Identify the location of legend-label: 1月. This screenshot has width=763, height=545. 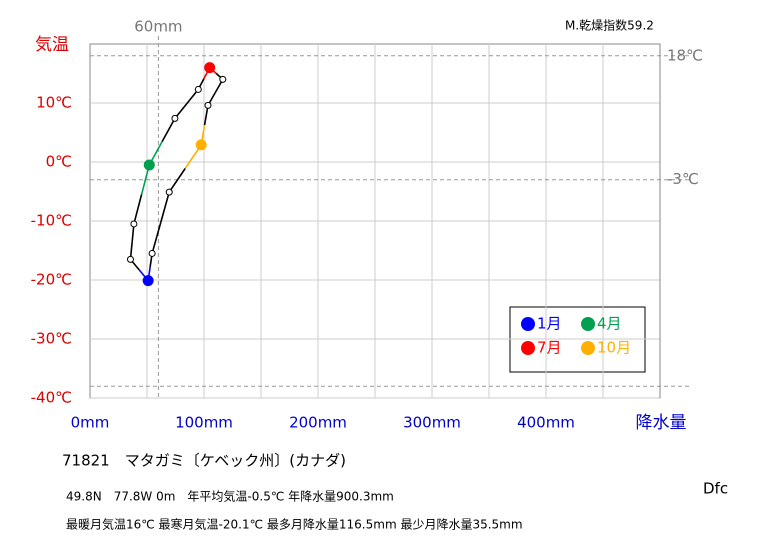
(549, 324).